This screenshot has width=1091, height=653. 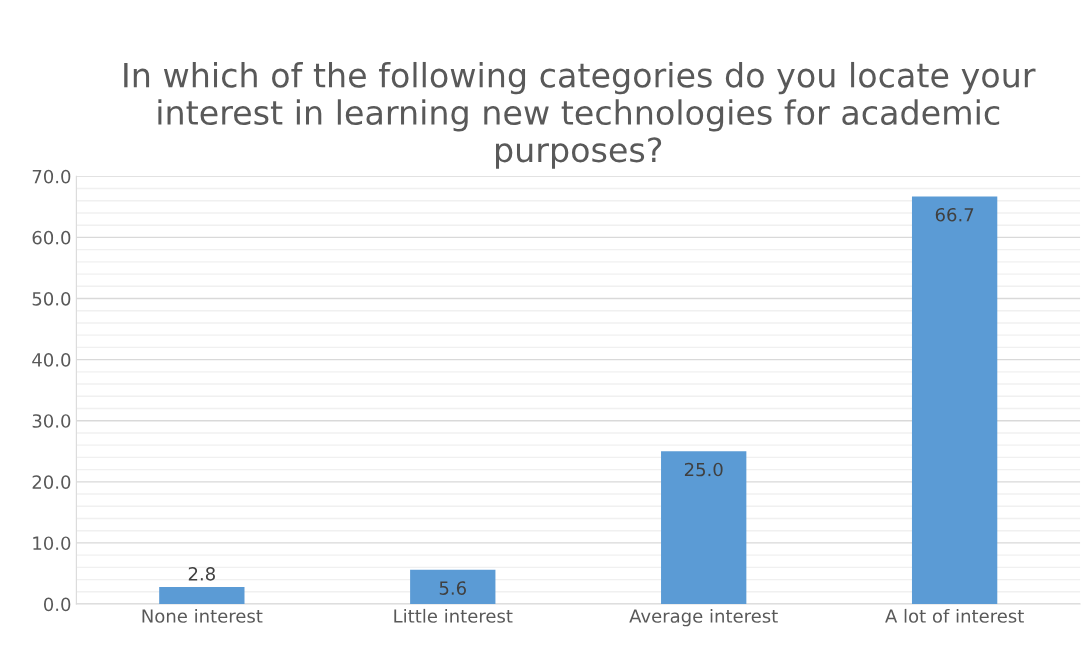 What do you see at coordinates (954, 615) in the screenshot?
I see `x-tick-label: A lot of interest` at bounding box center [954, 615].